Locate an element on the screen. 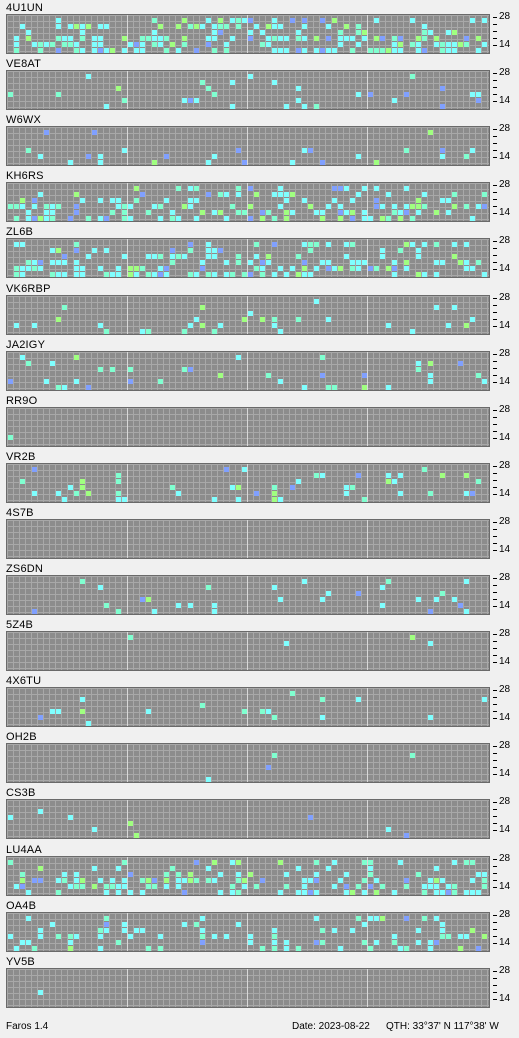  beacon-callsign: VE8AT is located at coordinates (24, 64).